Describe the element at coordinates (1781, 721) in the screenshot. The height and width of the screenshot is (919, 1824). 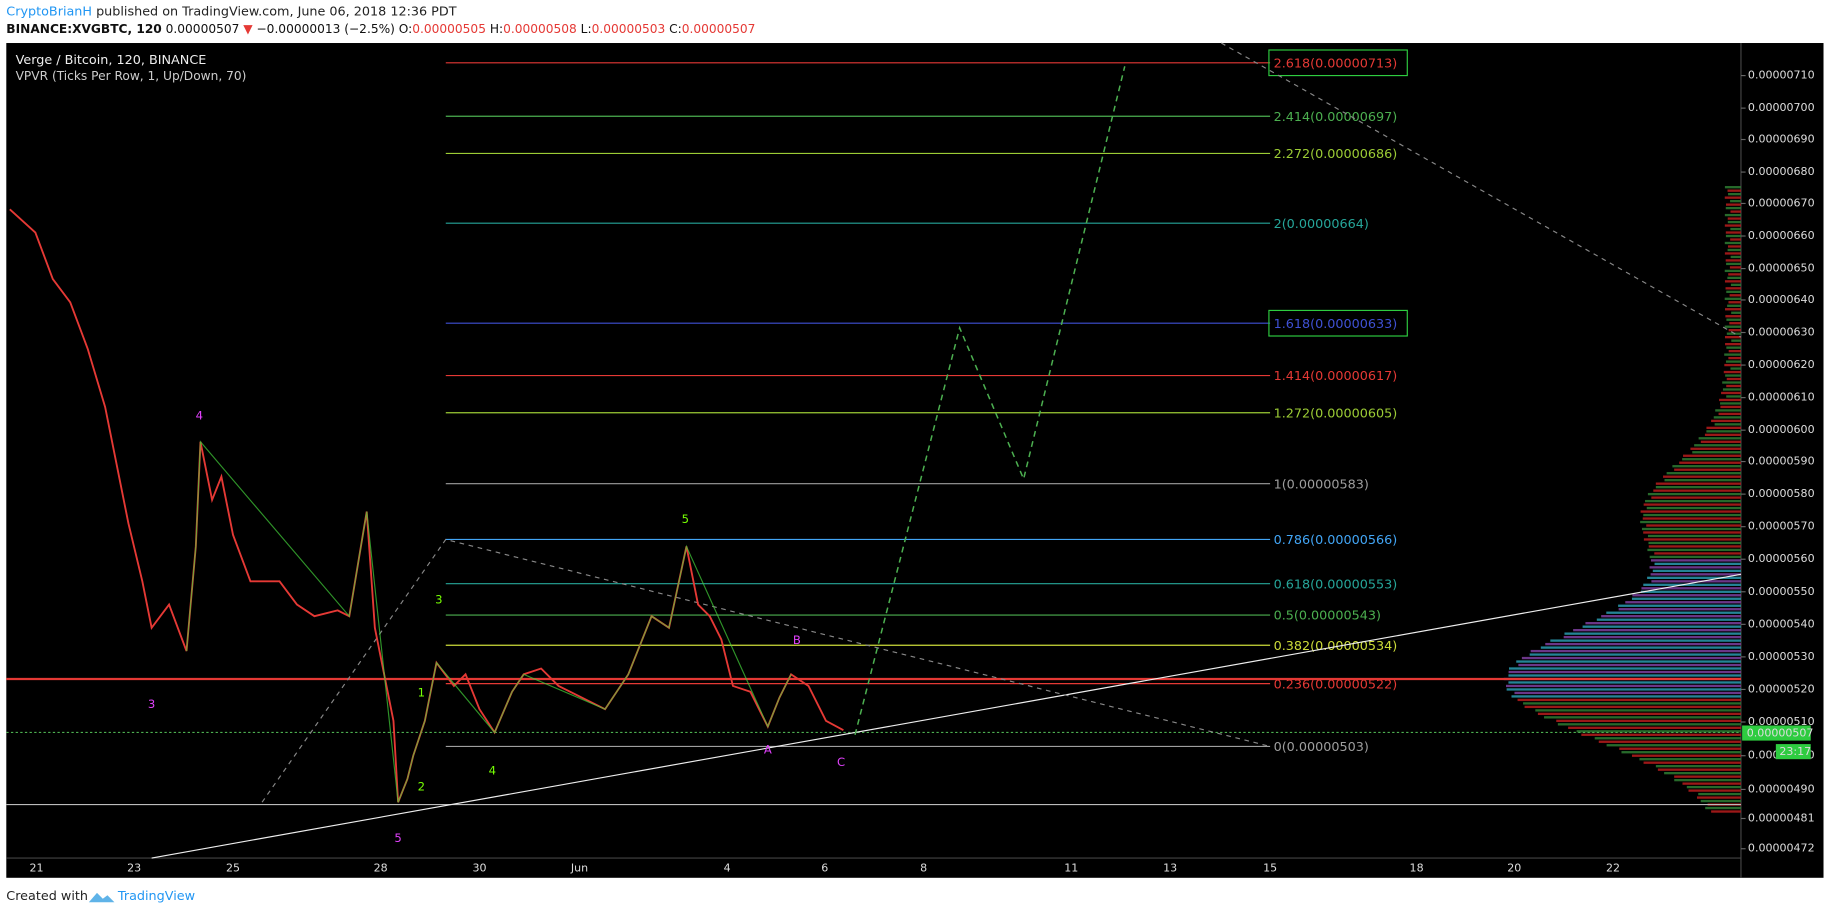
I see `price-label: 0.00000510` at that location.